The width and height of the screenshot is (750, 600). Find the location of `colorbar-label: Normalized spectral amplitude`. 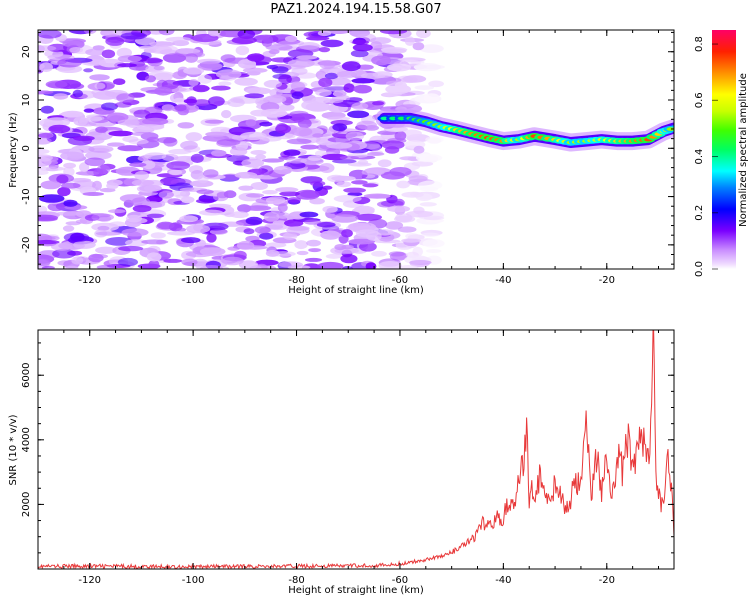

colorbar-label: Normalized spectral amplitude is located at coordinates (743, 150).